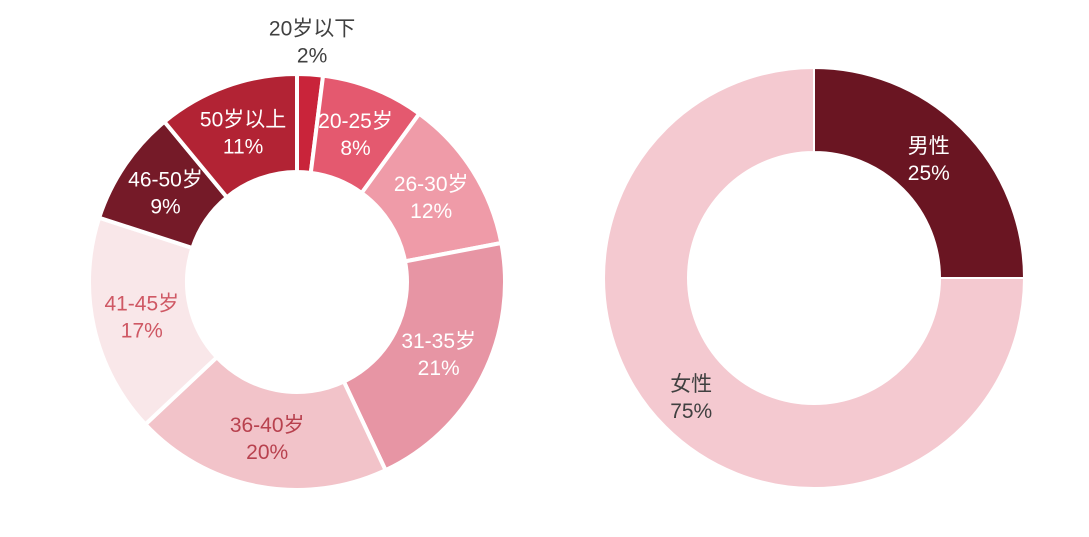 This screenshot has height=537, width=1089. What do you see at coordinates (431, 198) in the screenshot?
I see `label-age-26-30: 26-30岁 12%` at bounding box center [431, 198].